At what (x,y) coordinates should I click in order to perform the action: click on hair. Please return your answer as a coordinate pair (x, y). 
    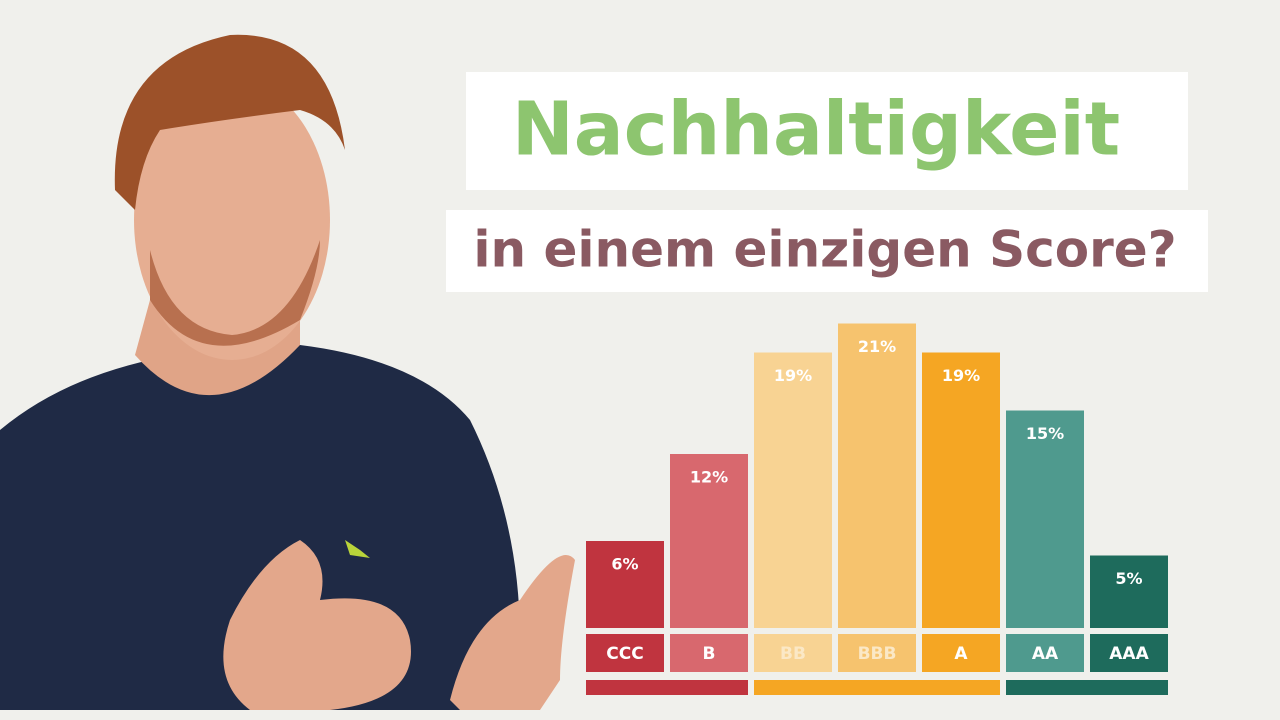
    Looking at the image, I should click on (229, 122).